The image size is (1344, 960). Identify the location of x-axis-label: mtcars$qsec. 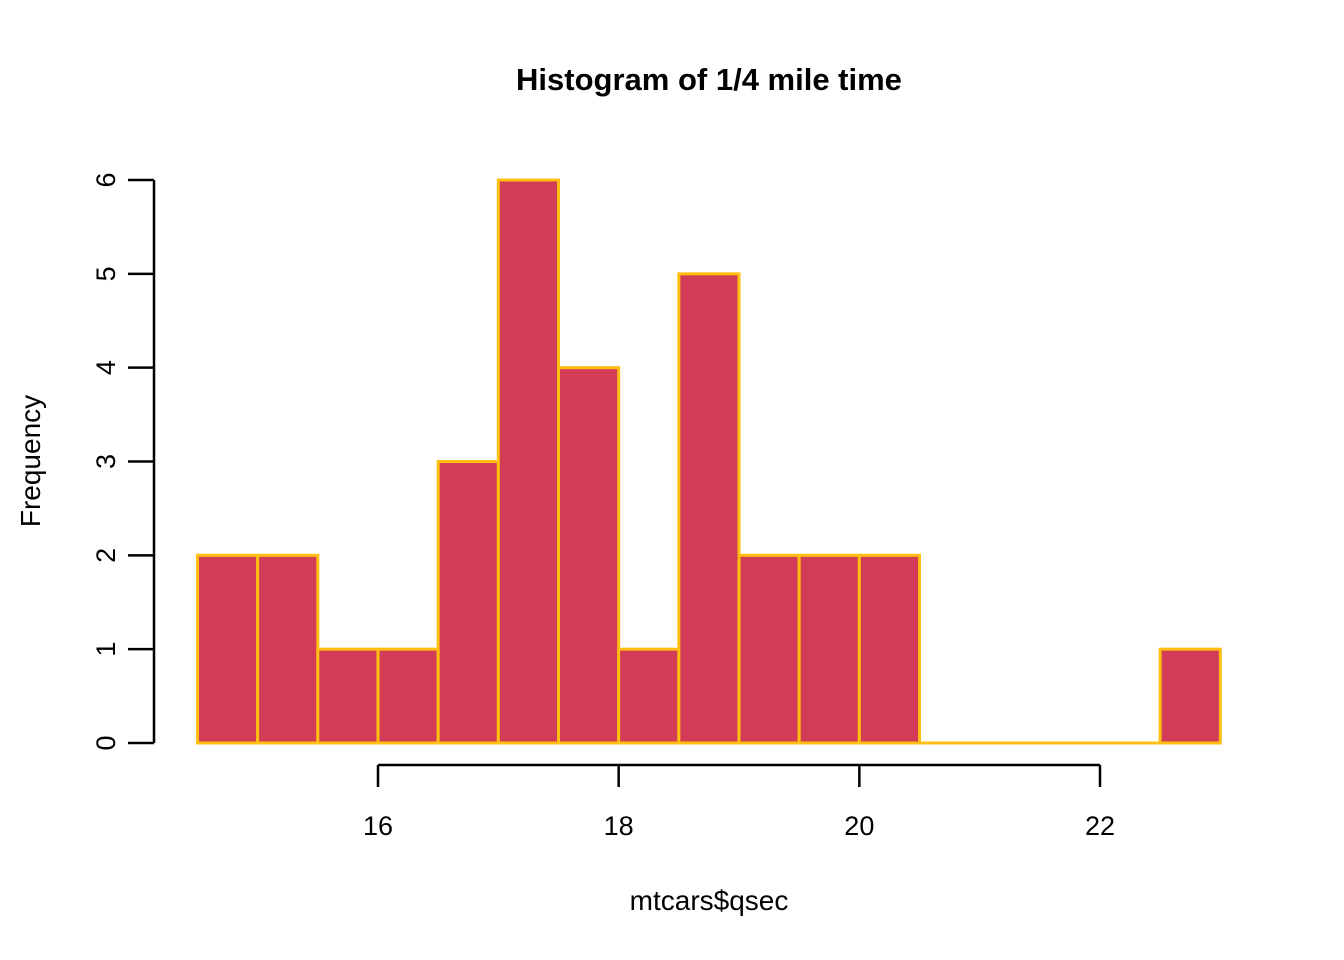
(709, 900).